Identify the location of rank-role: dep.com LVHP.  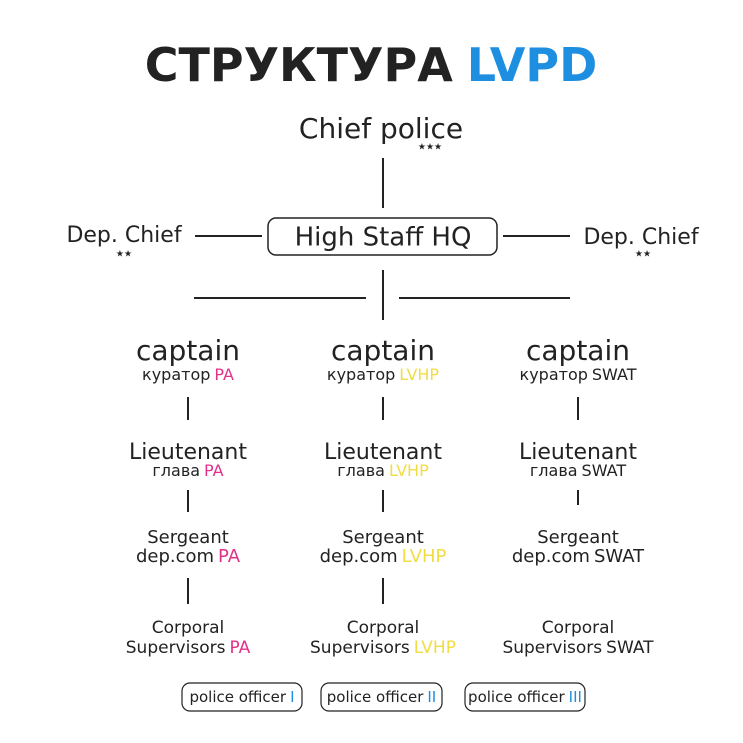
(383, 556).